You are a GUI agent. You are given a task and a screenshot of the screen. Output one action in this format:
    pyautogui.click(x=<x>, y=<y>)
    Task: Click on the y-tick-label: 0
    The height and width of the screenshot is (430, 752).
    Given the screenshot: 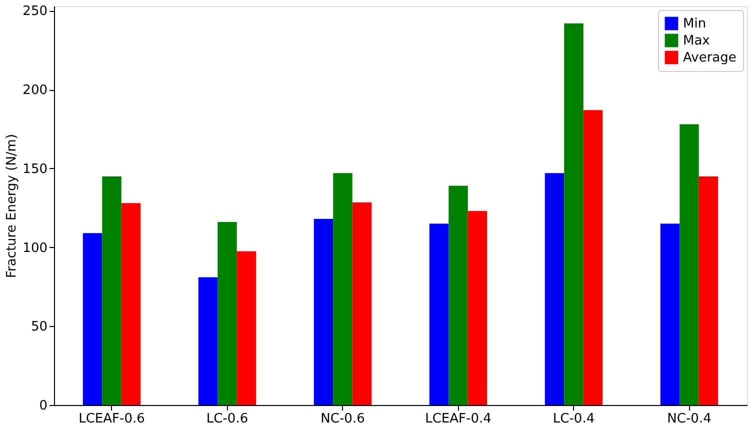 What is the action you would take?
    pyautogui.click(x=43, y=406)
    